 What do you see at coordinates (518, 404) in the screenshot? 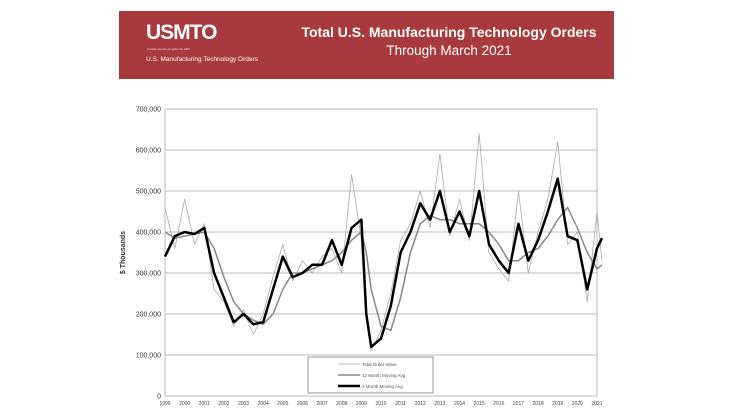
I see `x-tick-label: 2017` at bounding box center [518, 404].